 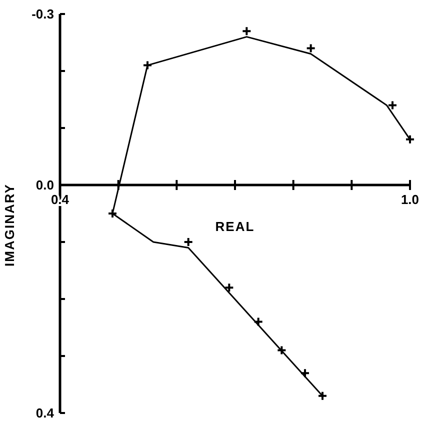 What do you see at coordinates (45, 185) in the screenshot?
I see `y-tick-label: 0.0` at bounding box center [45, 185].